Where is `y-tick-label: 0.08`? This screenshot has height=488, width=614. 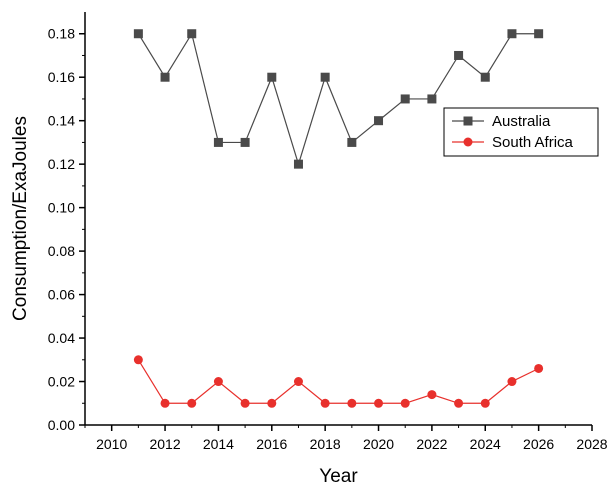
y-tick-label: 0.08 is located at coordinates (61, 251).